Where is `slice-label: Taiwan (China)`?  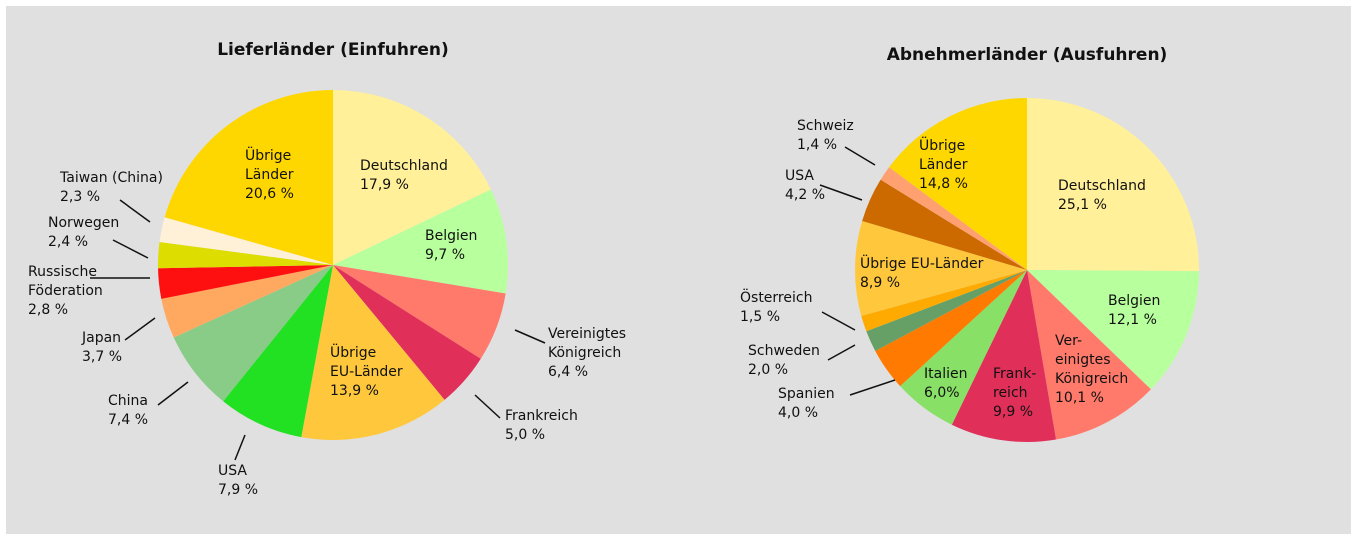
slice-label: Taiwan (China) is located at coordinates (111, 178).